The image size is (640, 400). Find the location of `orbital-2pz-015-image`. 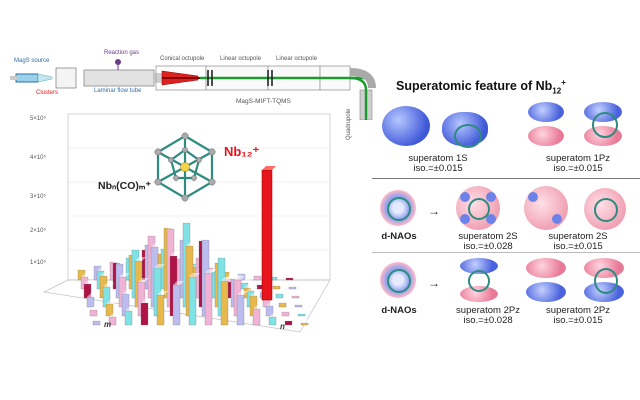

orbital-2pz-015-image is located at coordinates (577, 280).